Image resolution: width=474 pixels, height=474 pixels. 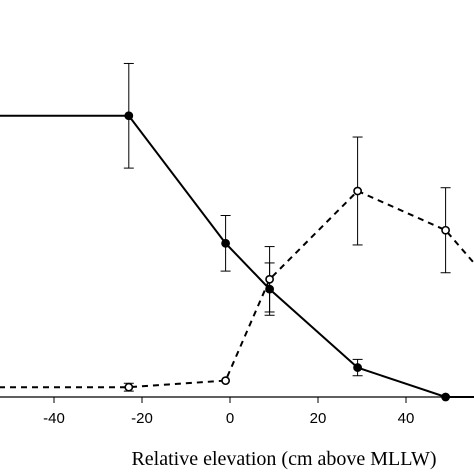 I want to click on x-axis-title: Relative elevation (cm above MLLW), so click(x=283, y=459).